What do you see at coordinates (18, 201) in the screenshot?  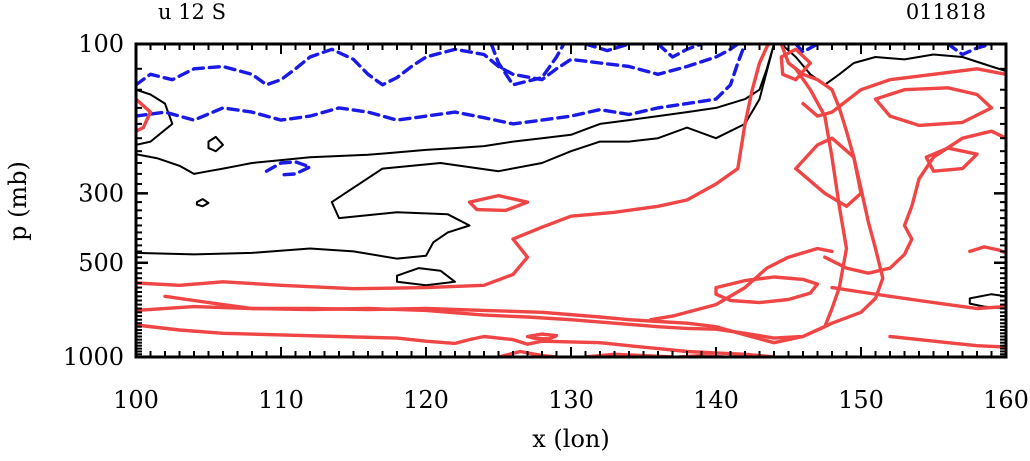 I see `y-axis-label: p (mb)` at bounding box center [18, 201].